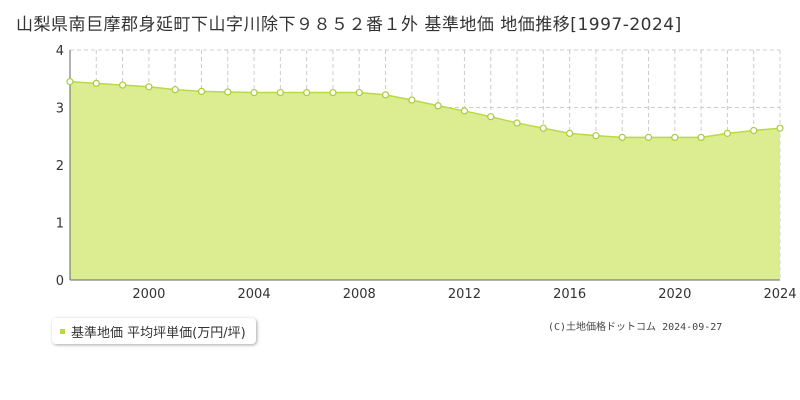 Image resolution: width=800 pixels, height=400 pixels. What do you see at coordinates (60, 51) in the screenshot?
I see `y-tick-label: 4` at bounding box center [60, 51].